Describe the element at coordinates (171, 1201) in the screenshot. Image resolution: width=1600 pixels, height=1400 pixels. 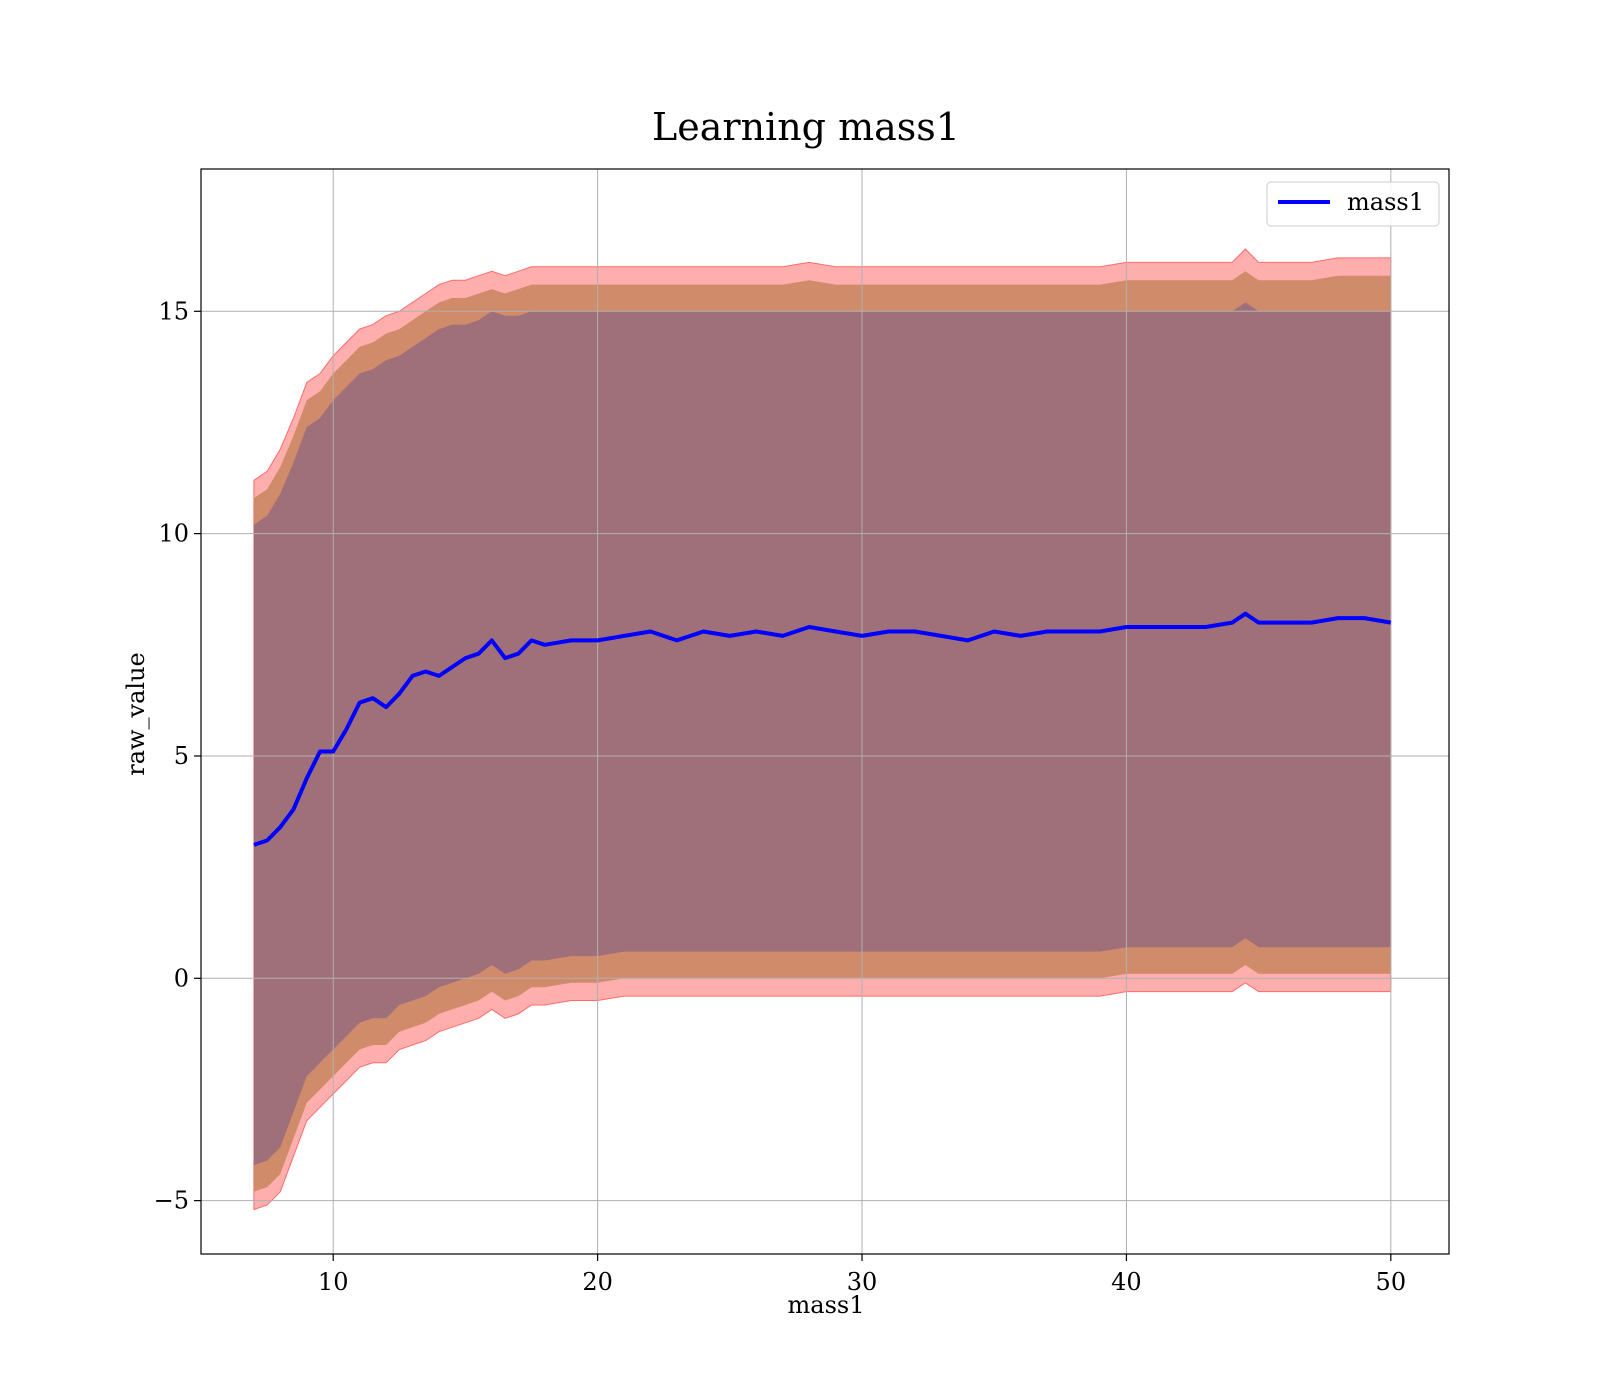
I see `y-tick-label-0: −5` at that location.